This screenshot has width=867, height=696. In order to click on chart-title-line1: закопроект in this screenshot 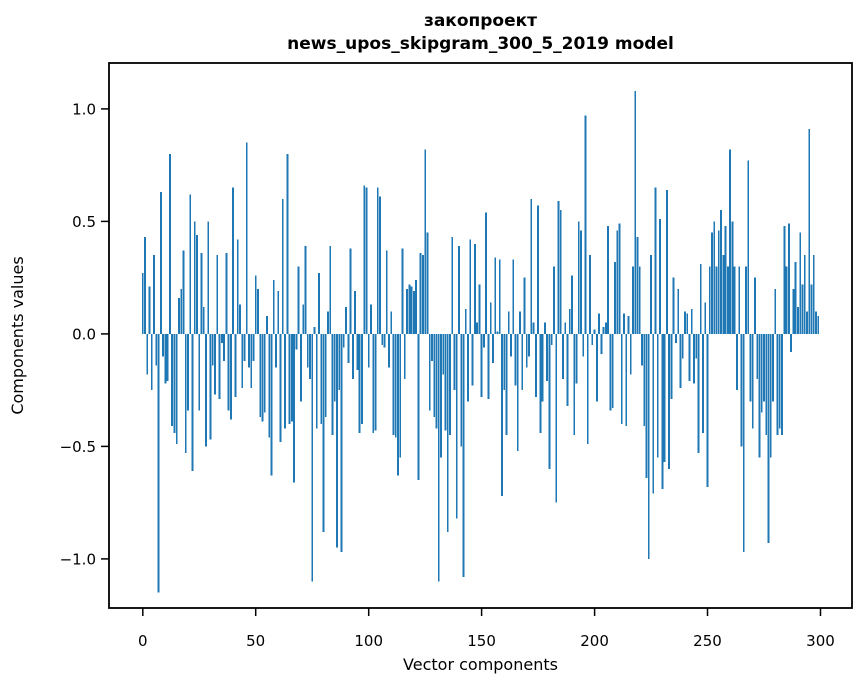, I will do `click(480, 21)`.